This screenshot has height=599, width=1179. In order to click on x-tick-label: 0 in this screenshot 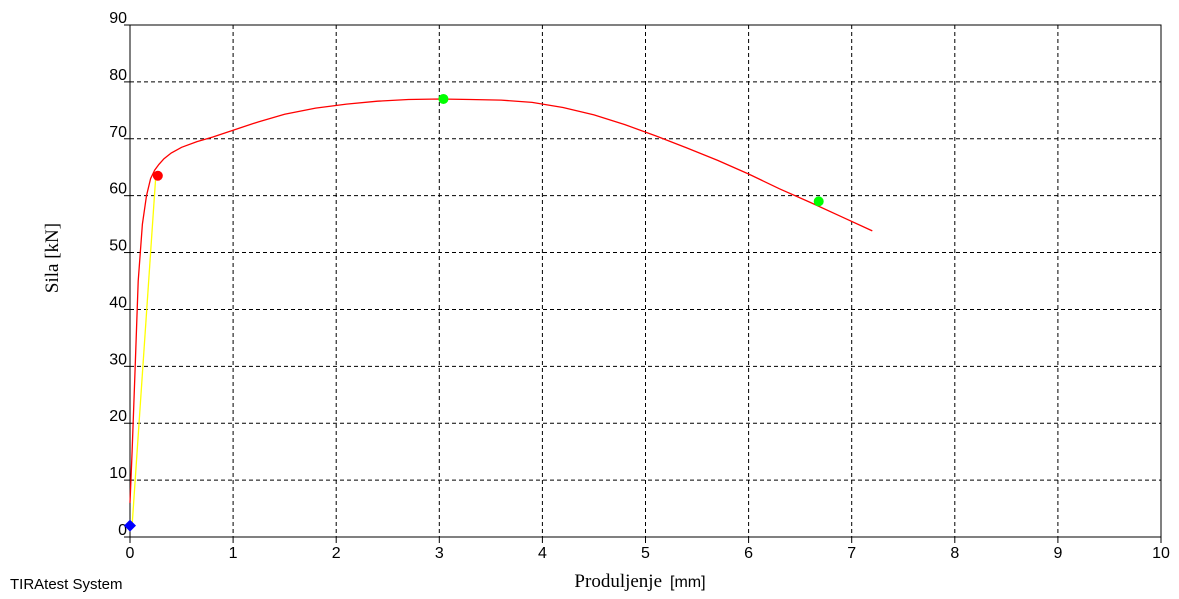, I will do `click(130, 553)`.